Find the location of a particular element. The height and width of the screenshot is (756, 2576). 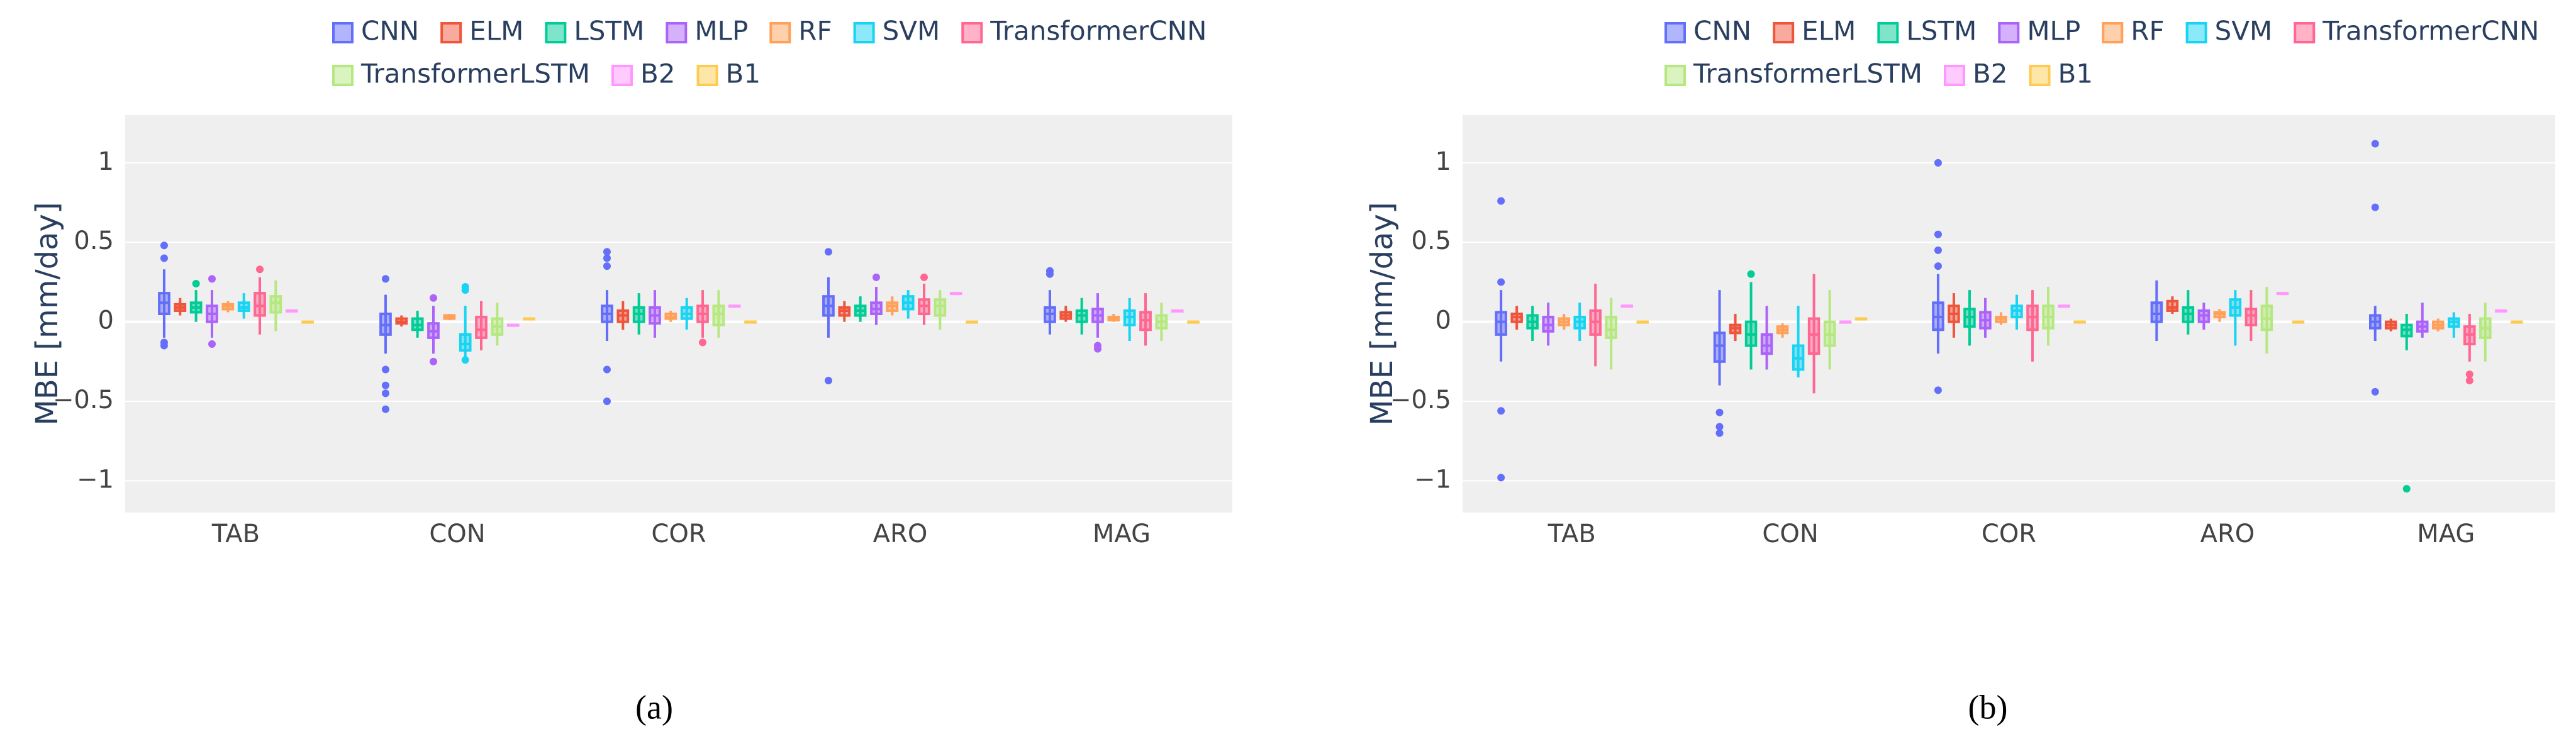

y-tick-label: 0.5 is located at coordinates (1431, 240).